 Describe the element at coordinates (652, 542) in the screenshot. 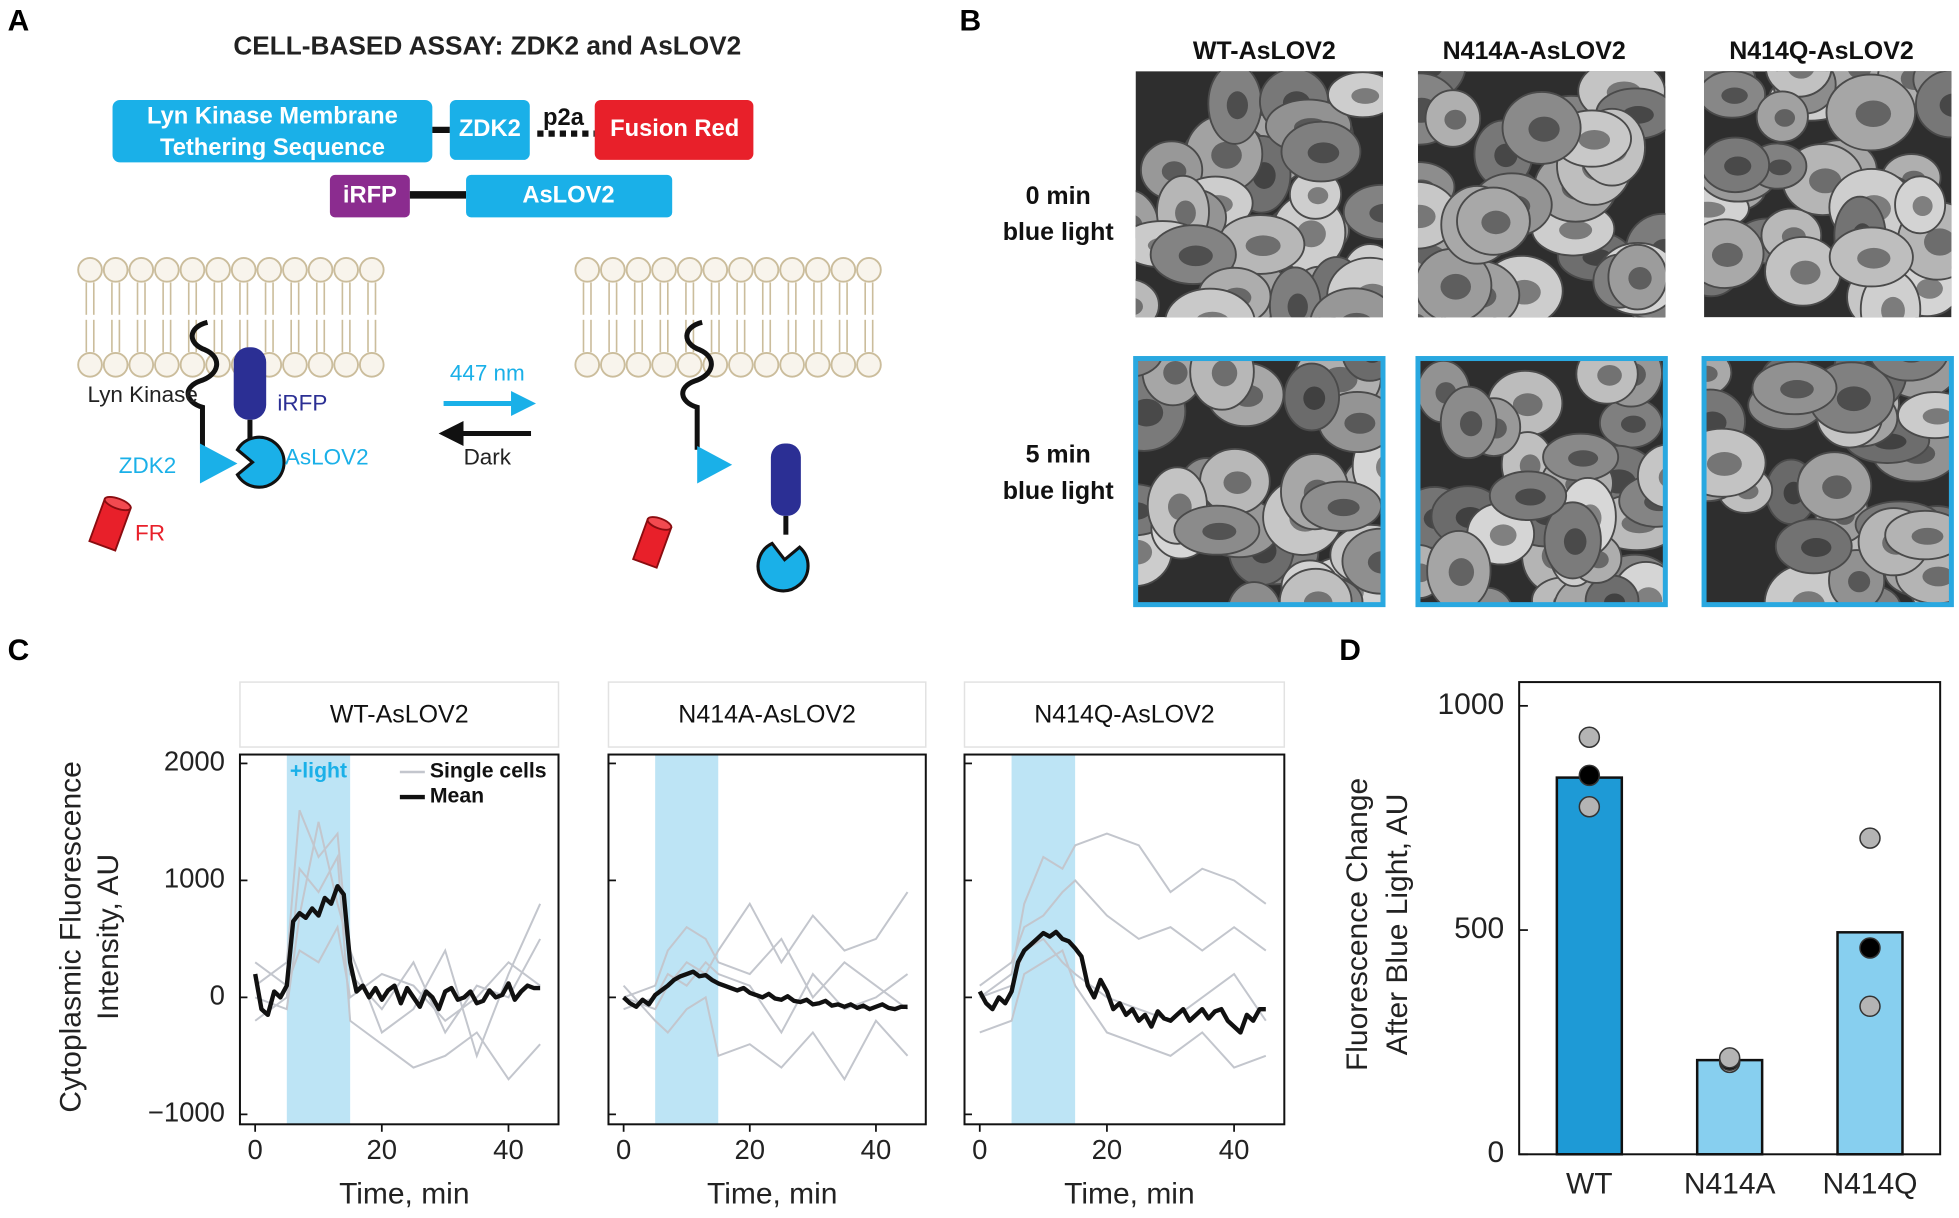

I see `fr-shape` at that location.